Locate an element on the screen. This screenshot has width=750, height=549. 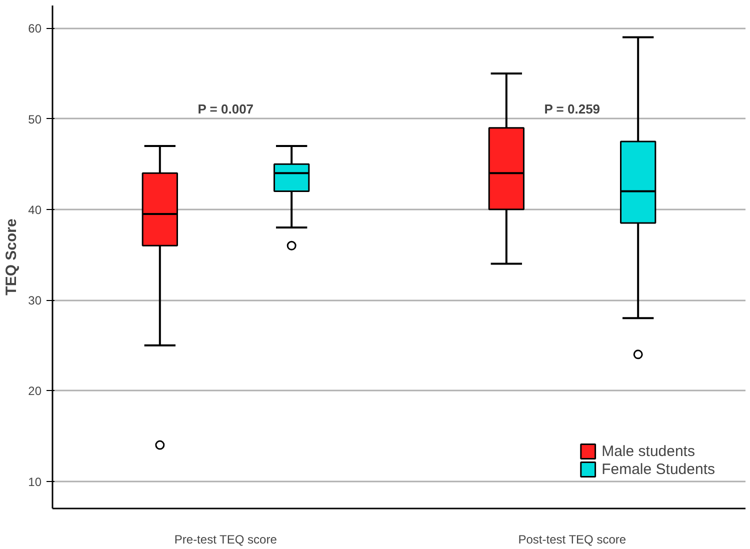
y-tick-label: 10 is located at coordinates (35, 481).